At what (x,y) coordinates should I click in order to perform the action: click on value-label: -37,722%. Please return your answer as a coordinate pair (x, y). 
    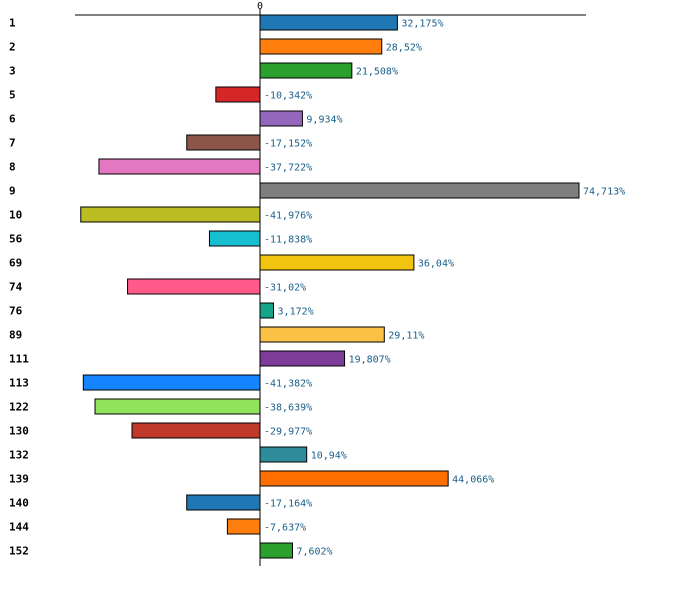
    Looking at the image, I should click on (288, 168).